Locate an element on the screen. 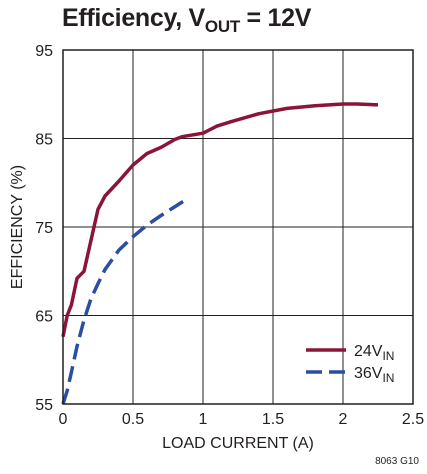  y-tick-label: 75 is located at coordinates (44, 228).